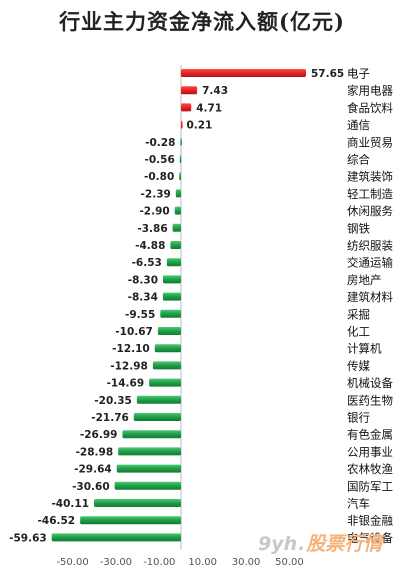 This screenshot has width=404, height=577. What do you see at coordinates (152, 229) in the screenshot?
I see `value-label: -3.86` at bounding box center [152, 229].